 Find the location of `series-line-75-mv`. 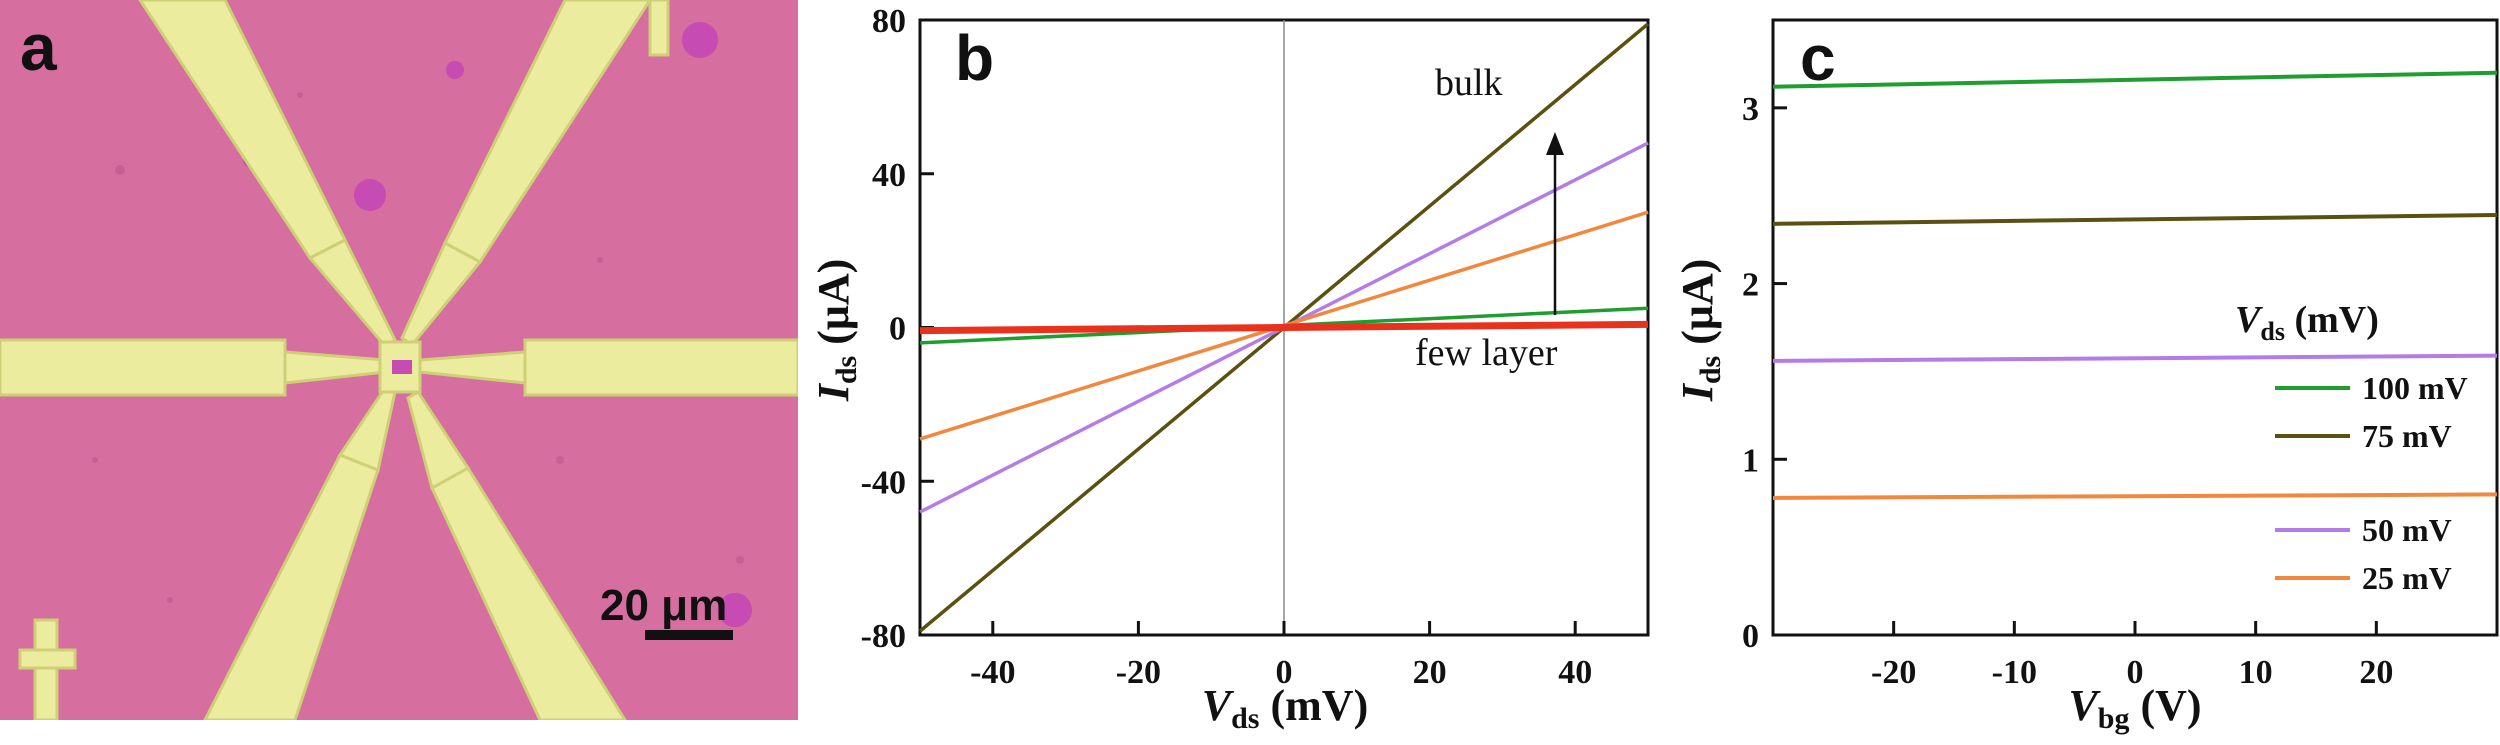

series-line-75-mv is located at coordinates (2135, 219).